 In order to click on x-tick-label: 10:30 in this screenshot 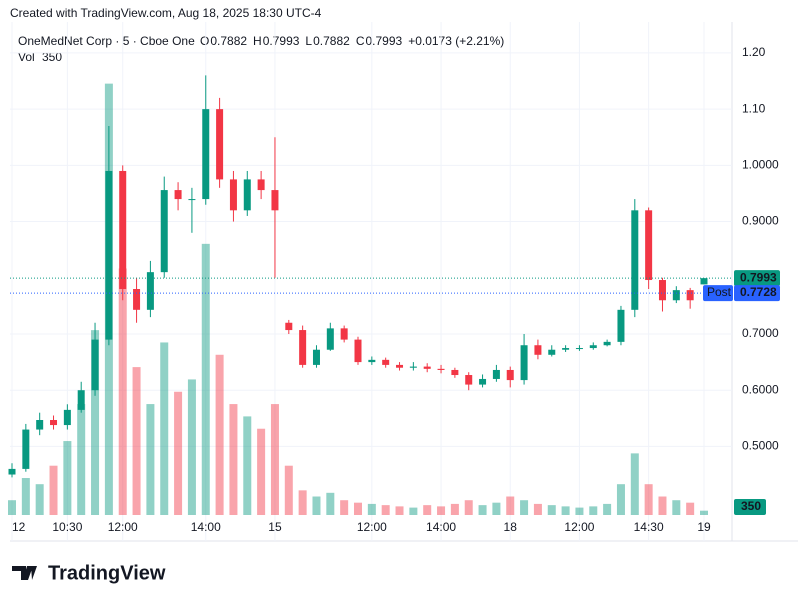, I will do `click(67, 527)`.